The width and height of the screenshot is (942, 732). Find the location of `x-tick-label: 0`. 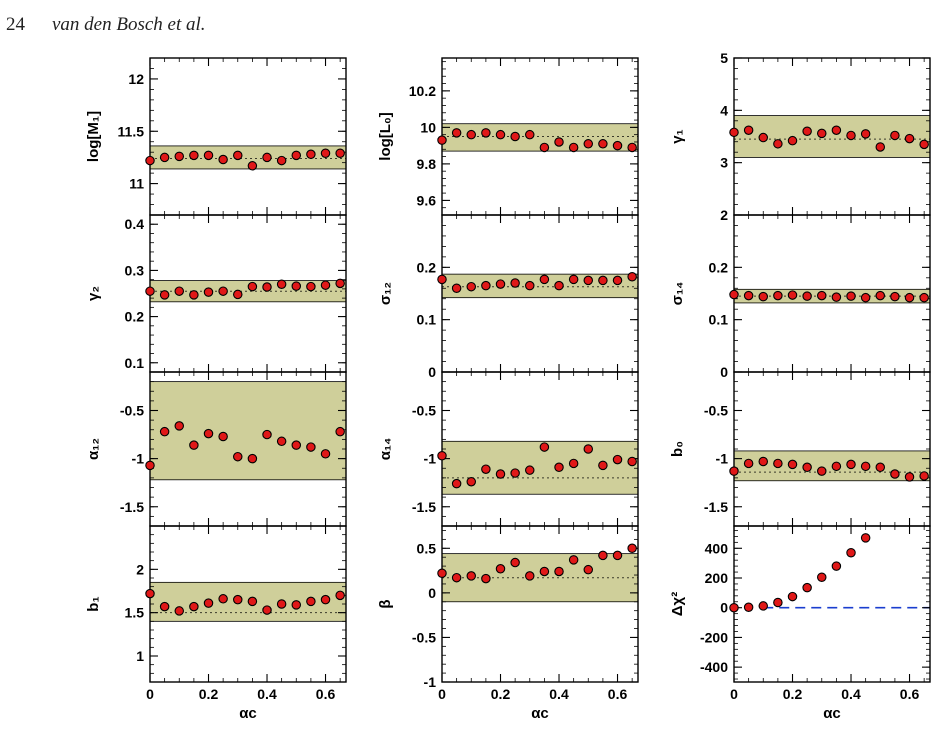

x-tick-label: 0 is located at coordinates (150, 694).